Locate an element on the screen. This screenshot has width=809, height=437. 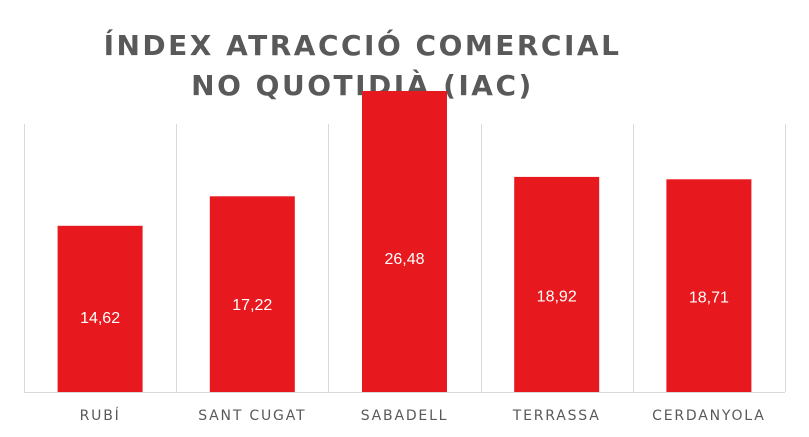
category-label-3: TERRASSA is located at coordinates (556, 416).